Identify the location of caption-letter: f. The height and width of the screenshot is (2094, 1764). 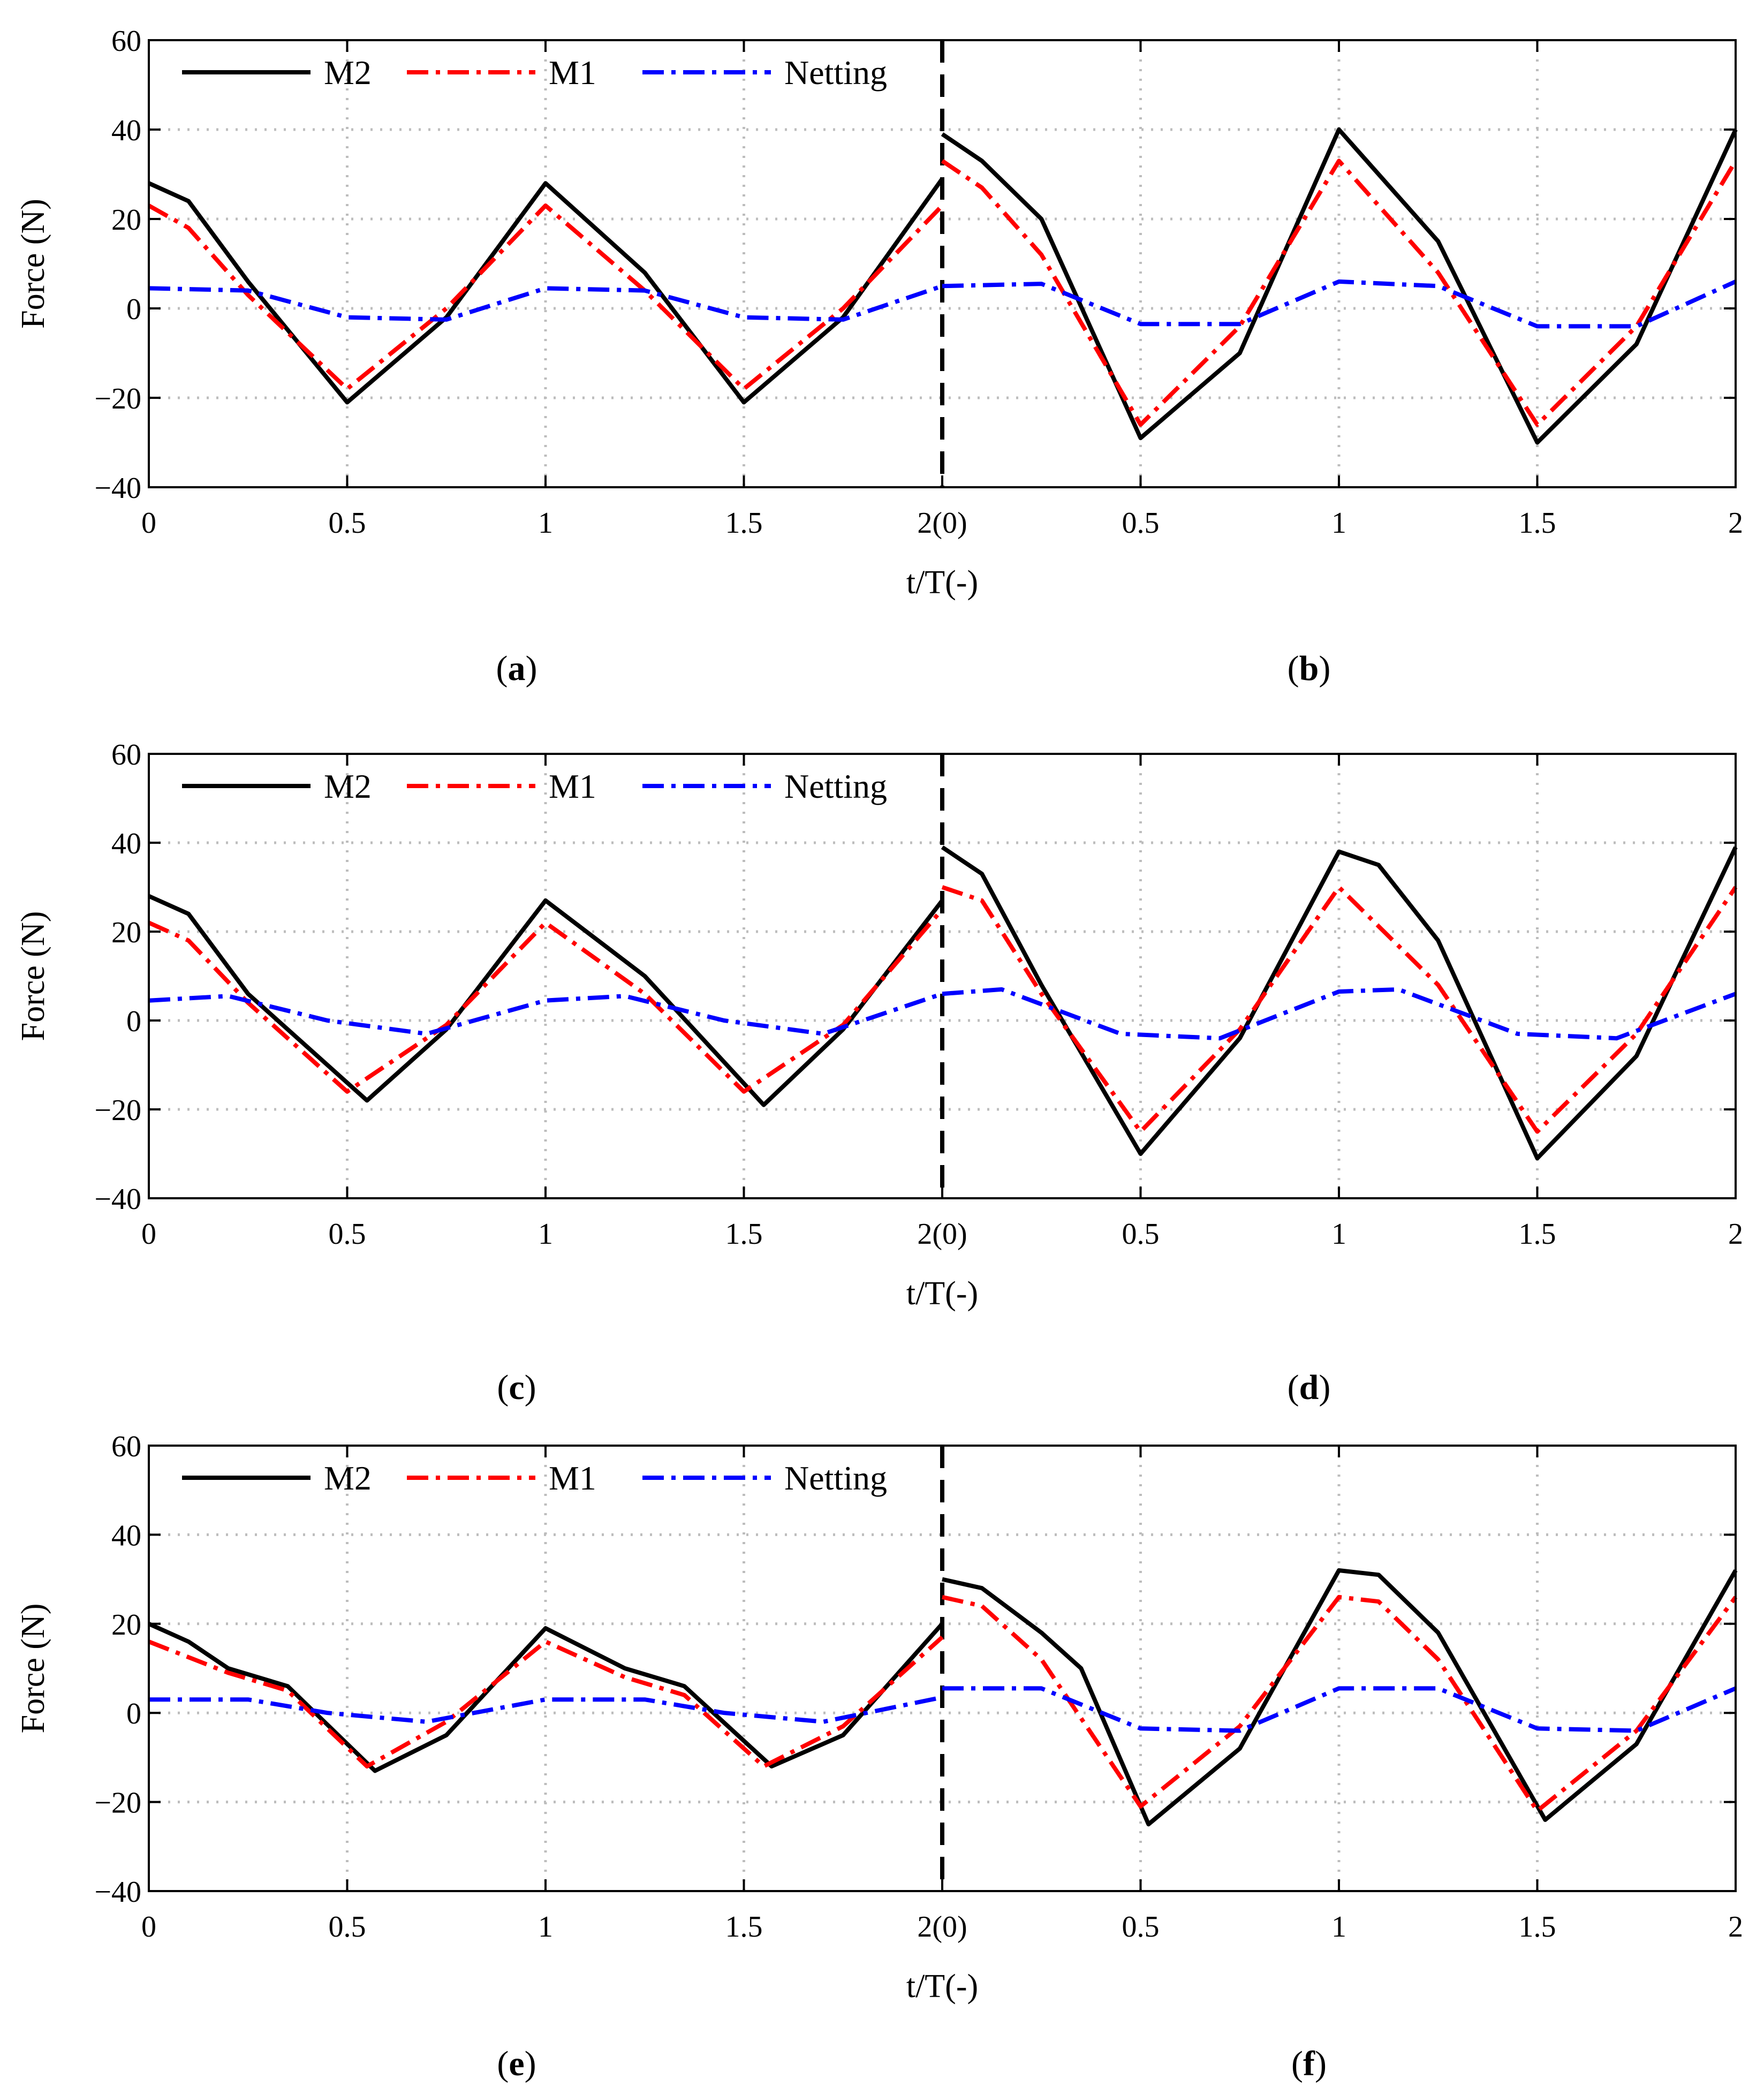
(1309, 2063).